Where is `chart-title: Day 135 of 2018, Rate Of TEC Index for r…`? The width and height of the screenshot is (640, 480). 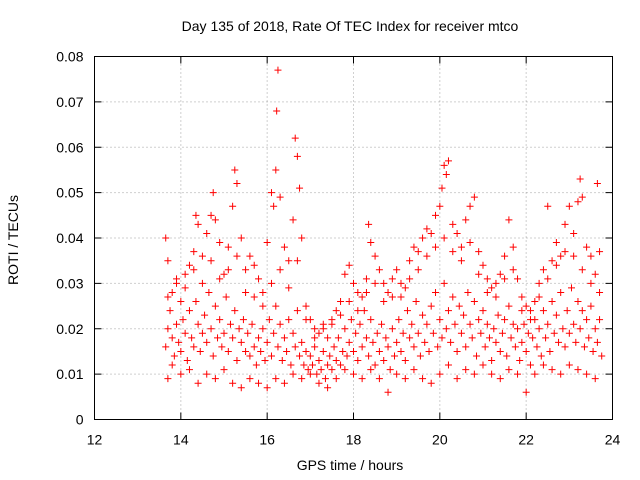
chart-title: Day 135 of 2018, Rate Of TEC Index for r… is located at coordinates (350, 26).